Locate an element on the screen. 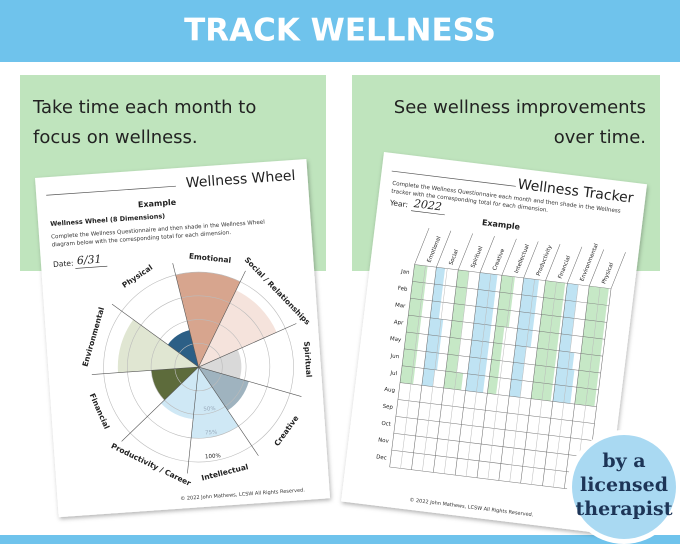 The image size is (680, 544). badge-line: therapist is located at coordinates (624, 509).